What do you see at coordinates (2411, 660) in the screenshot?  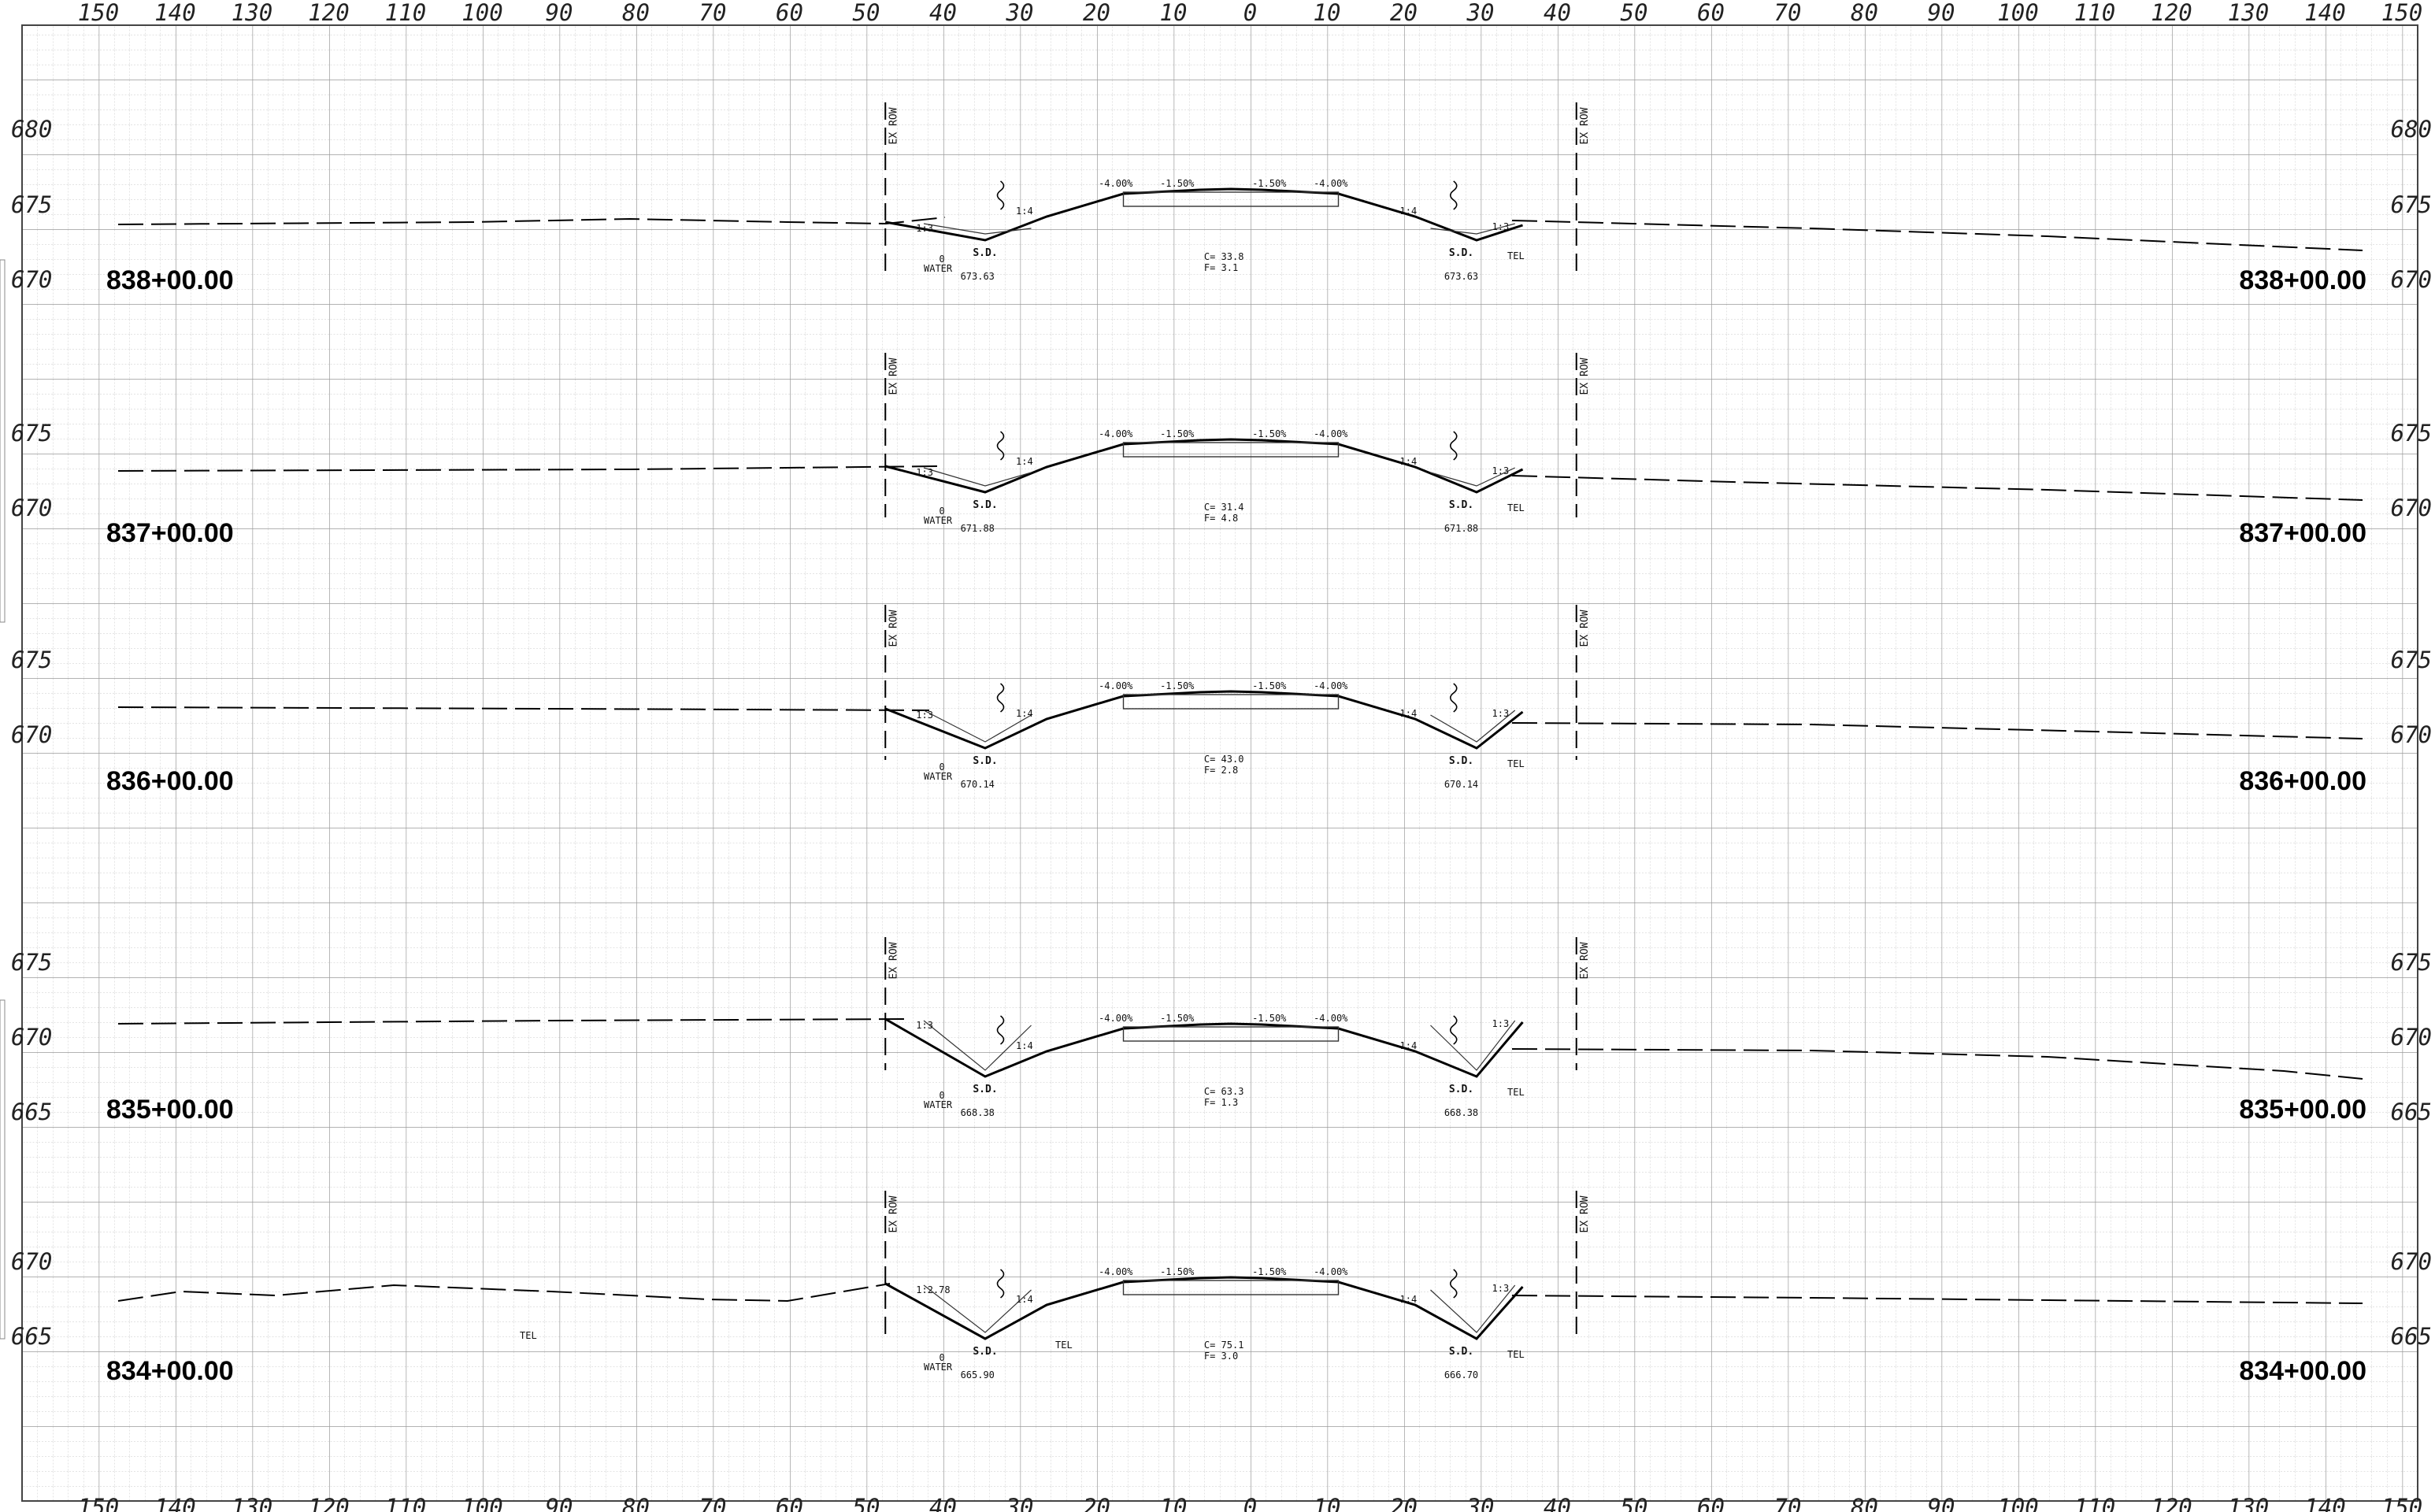 I see `elevation-label-right: 675` at bounding box center [2411, 660].